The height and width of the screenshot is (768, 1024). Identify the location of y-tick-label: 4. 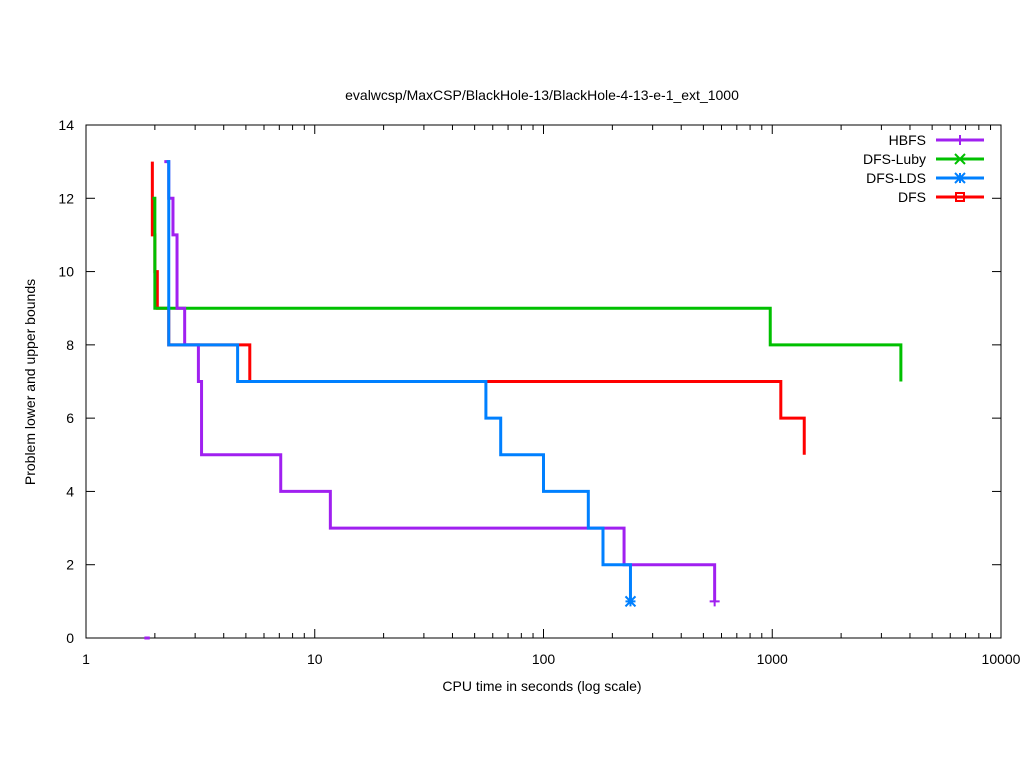
(70, 491).